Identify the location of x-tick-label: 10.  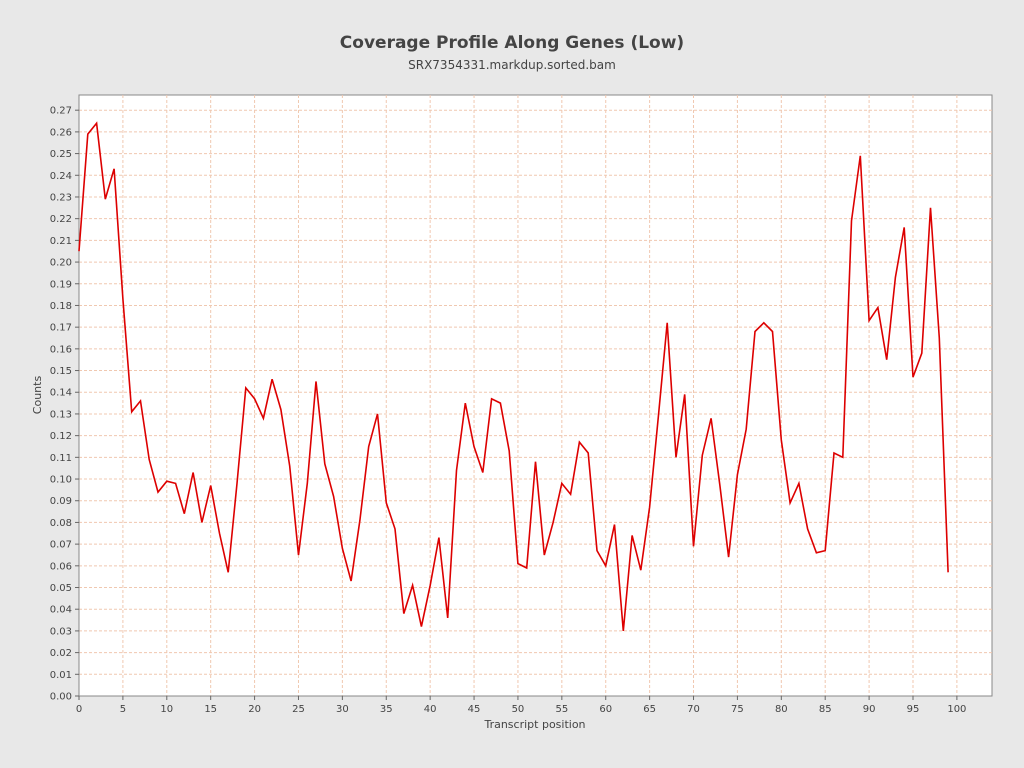
(166, 709).